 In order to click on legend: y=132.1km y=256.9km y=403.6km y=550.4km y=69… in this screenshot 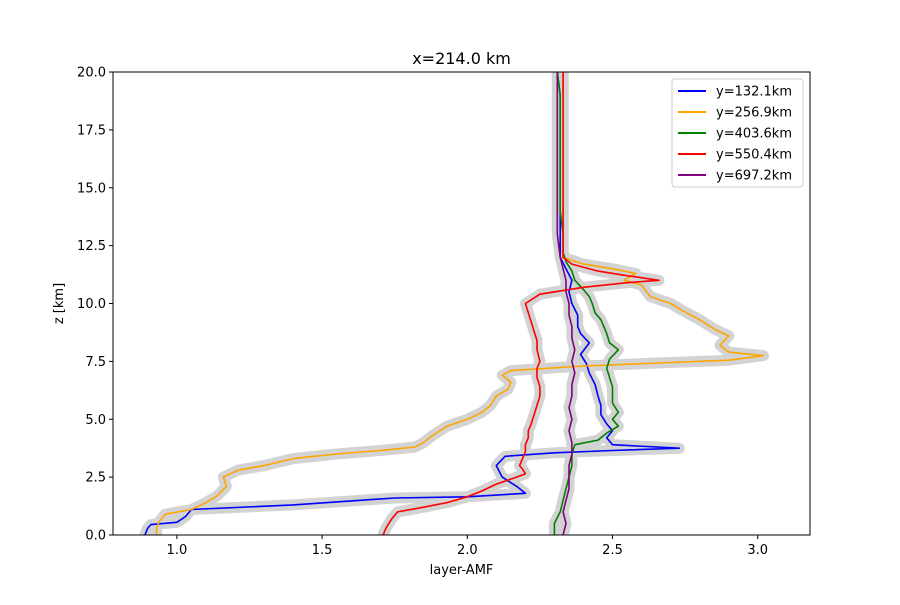, I will do `click(737, 133)`.